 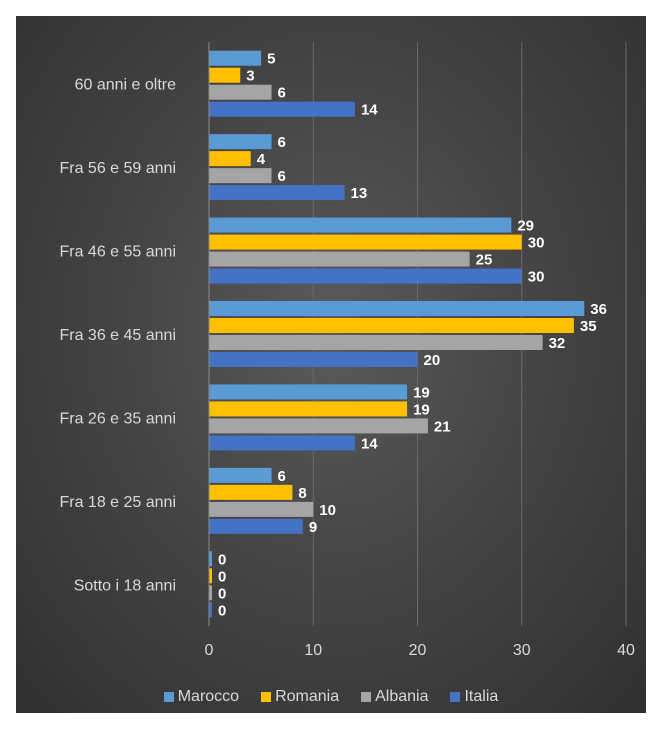 I want to click on legend-label: Italia, so click(x=481, y=696).